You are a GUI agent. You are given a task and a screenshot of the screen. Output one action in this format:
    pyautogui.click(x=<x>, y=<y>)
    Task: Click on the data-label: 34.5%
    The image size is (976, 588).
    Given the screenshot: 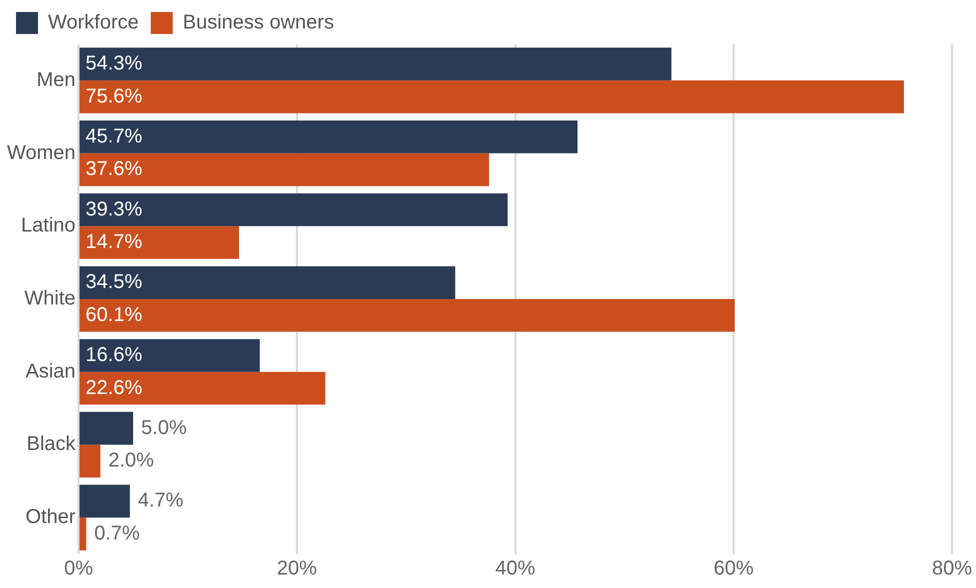 What is the action you would take?
    pyautogui.click(x=114, y=282)
    